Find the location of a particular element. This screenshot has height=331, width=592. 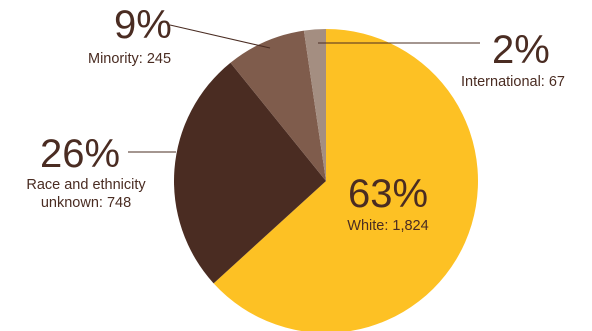

pie-slice-international is located at coordinates (314, 105).